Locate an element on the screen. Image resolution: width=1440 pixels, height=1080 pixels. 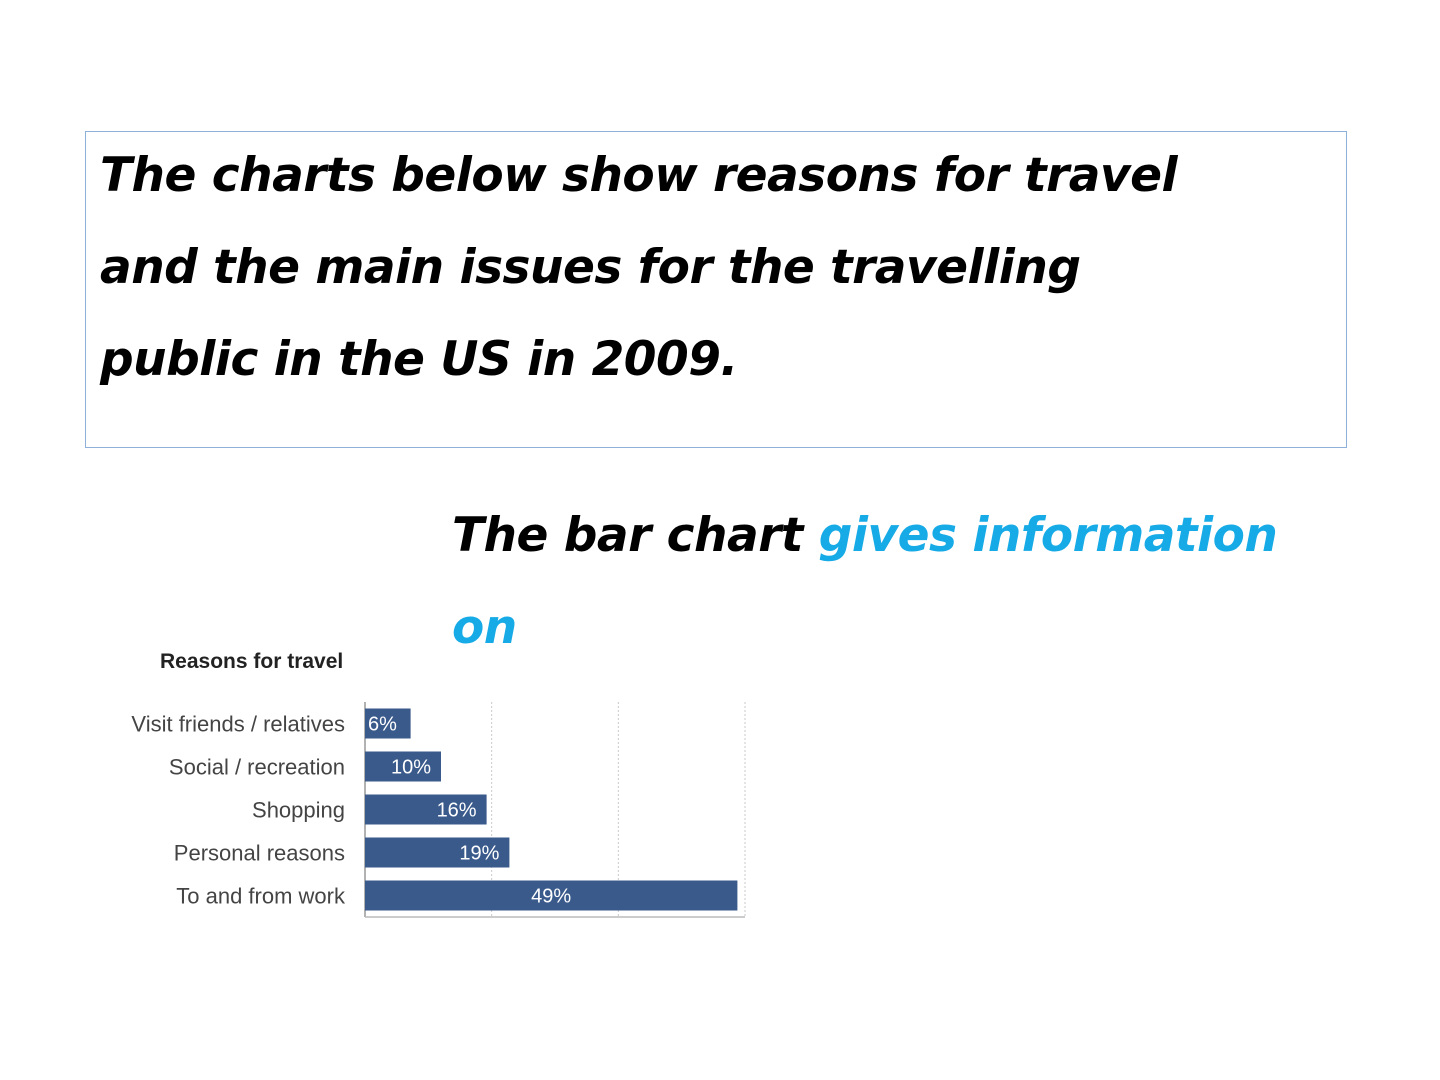
value-label-0: 6% is located at coordinates (382, 725).